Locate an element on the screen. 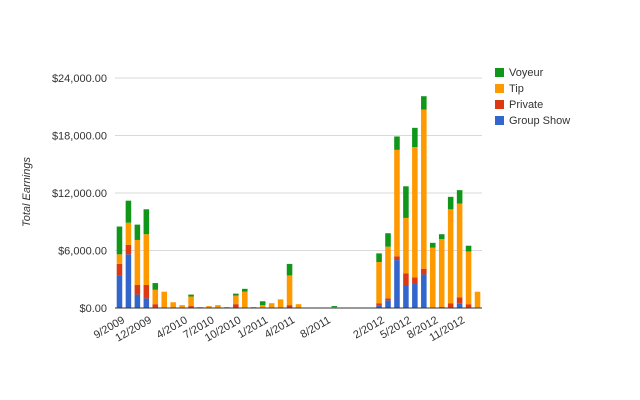  bar-segment-tip: 1/2011 Tip: 300 is located at coordinates (262, 306).